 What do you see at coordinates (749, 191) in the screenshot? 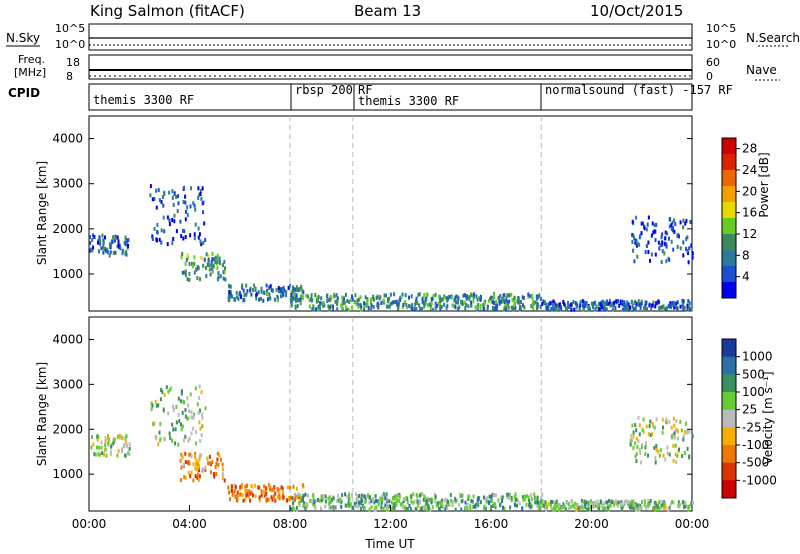
I see `colorbar-tick-label-4: 20` at bounding box center [749, 191].